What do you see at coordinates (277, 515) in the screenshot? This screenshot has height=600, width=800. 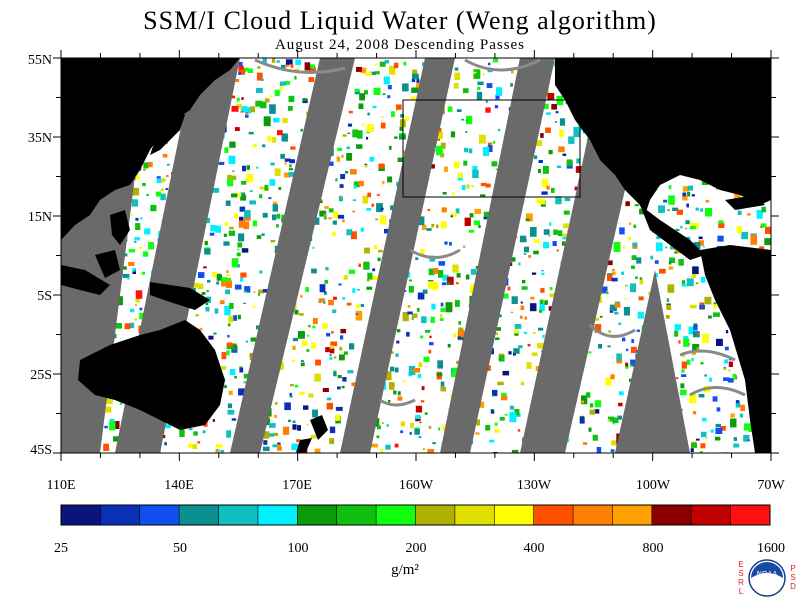 I see `colorbar-swatch` at bounding box center [277, 515].